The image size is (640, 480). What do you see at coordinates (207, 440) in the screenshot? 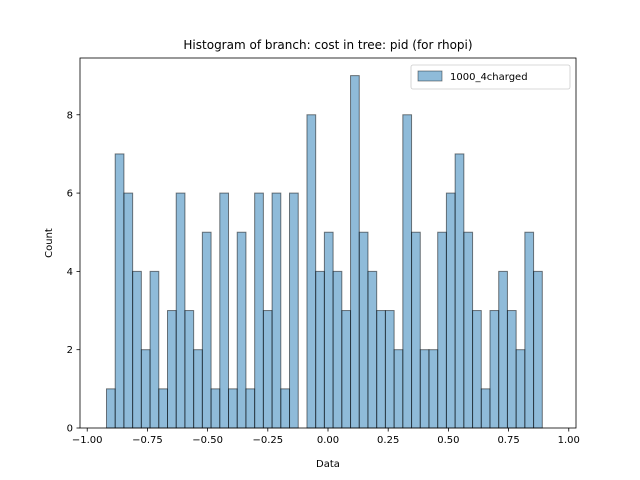
I see `x-tick-label: −0.50` at bounding box center [207, 440].